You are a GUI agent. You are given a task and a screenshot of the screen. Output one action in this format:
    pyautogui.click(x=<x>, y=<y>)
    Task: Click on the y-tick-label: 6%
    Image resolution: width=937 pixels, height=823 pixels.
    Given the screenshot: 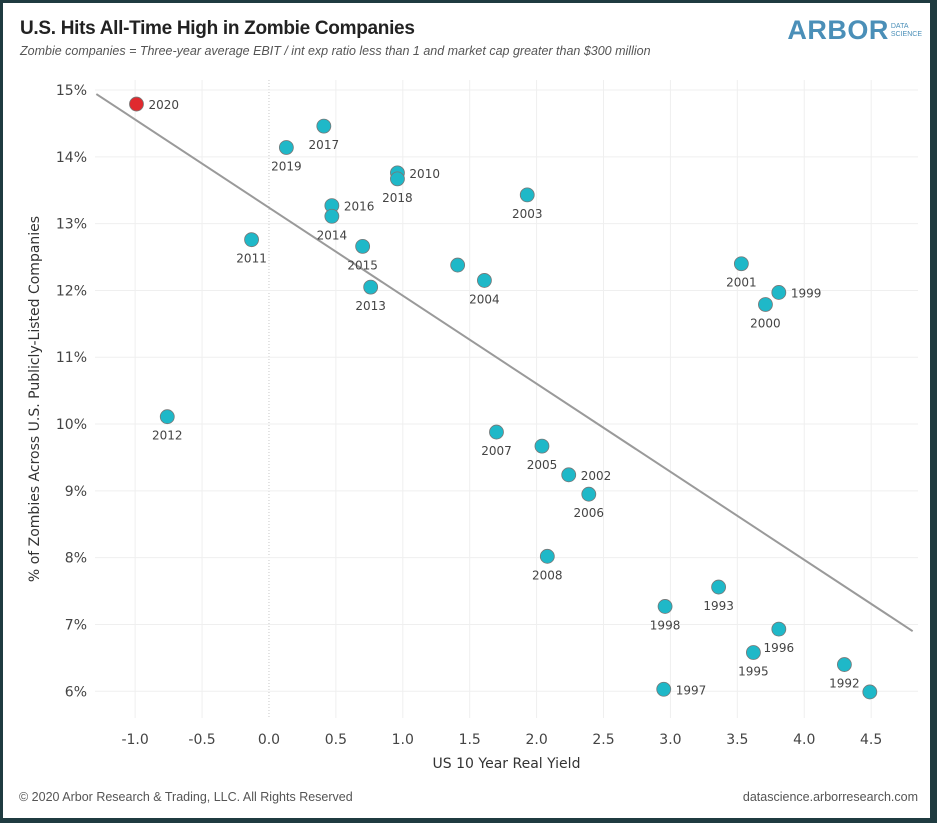 What is the action you would take?
    pyautogui.click(x=76, y=692)
    